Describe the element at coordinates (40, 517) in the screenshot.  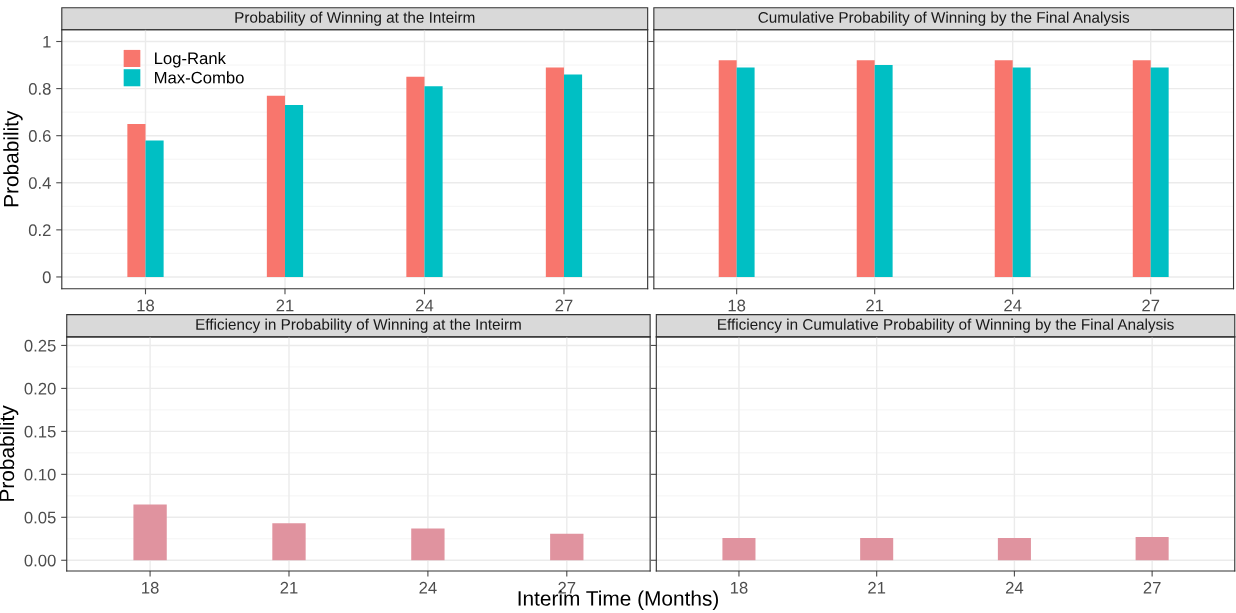
I see `y-tick-label: 0.05` at that location.